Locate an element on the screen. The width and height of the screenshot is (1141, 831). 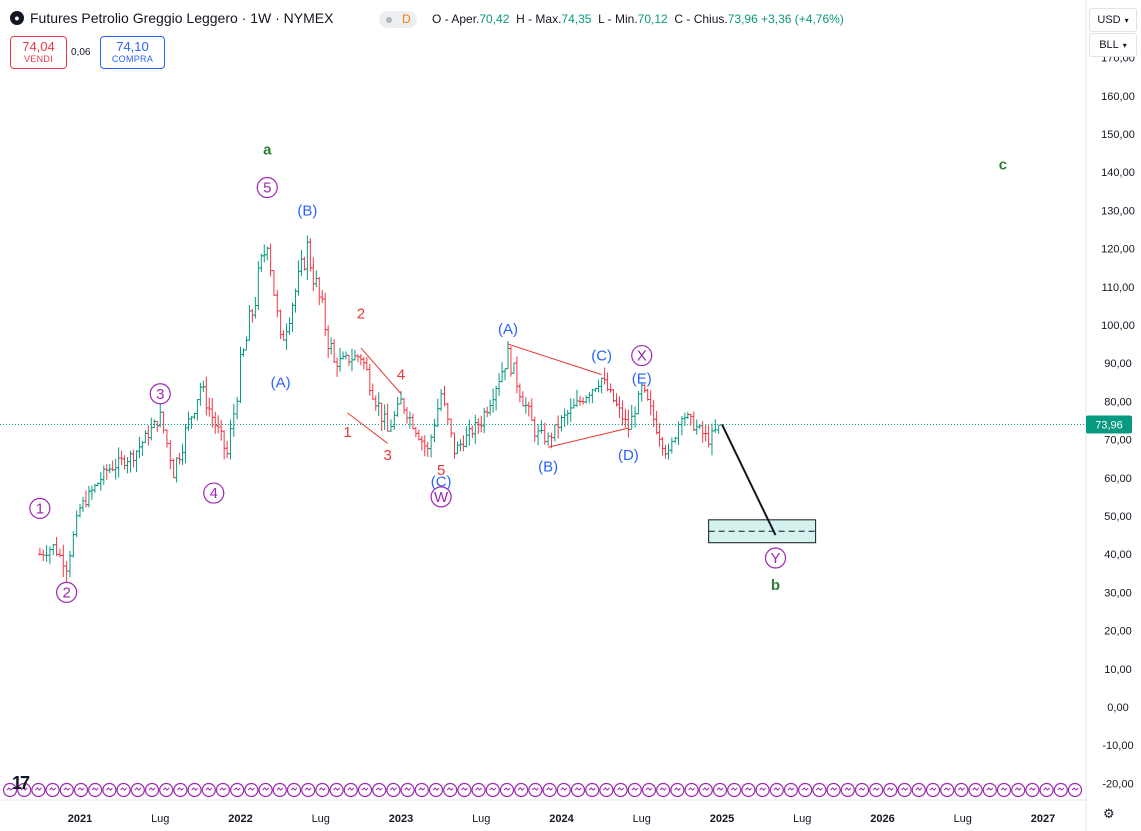
price-tick-label: 80,00 is located at coordinates (1118, 402).